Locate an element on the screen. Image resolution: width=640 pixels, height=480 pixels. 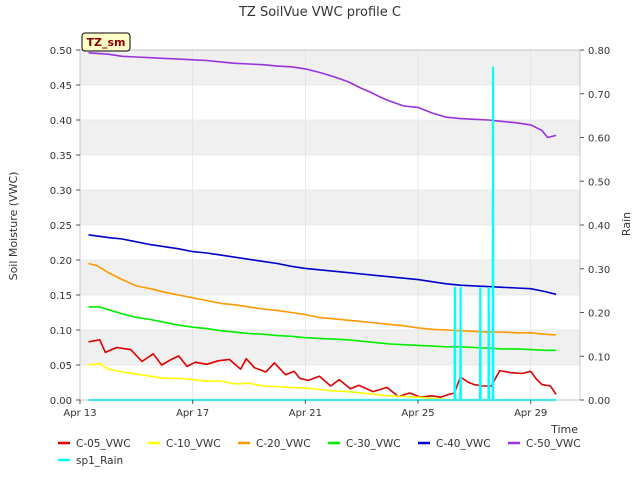
y2-axis-label: Rain is located at coordinates (626, 224).